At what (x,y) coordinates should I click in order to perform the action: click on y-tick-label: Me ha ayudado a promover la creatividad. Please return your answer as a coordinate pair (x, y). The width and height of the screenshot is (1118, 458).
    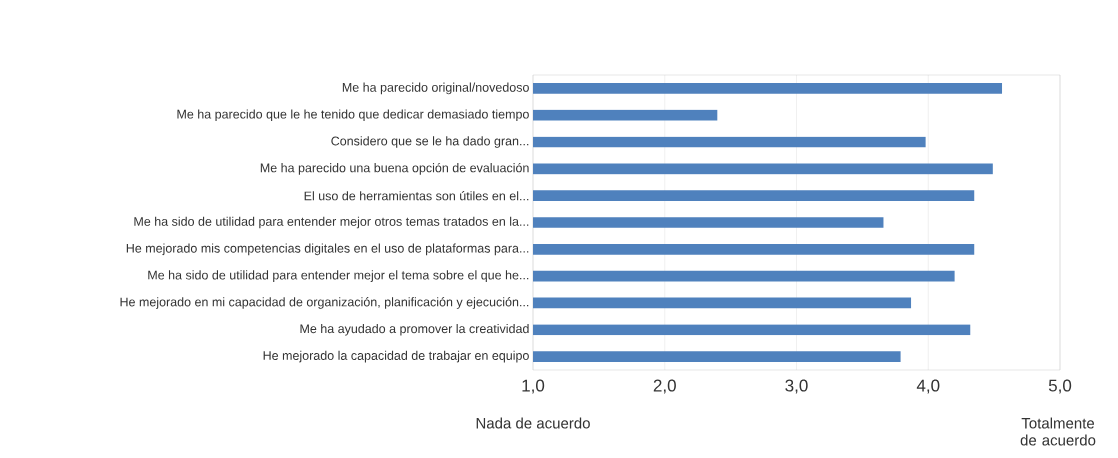
    Looking at the image, I should click on (414, 329).